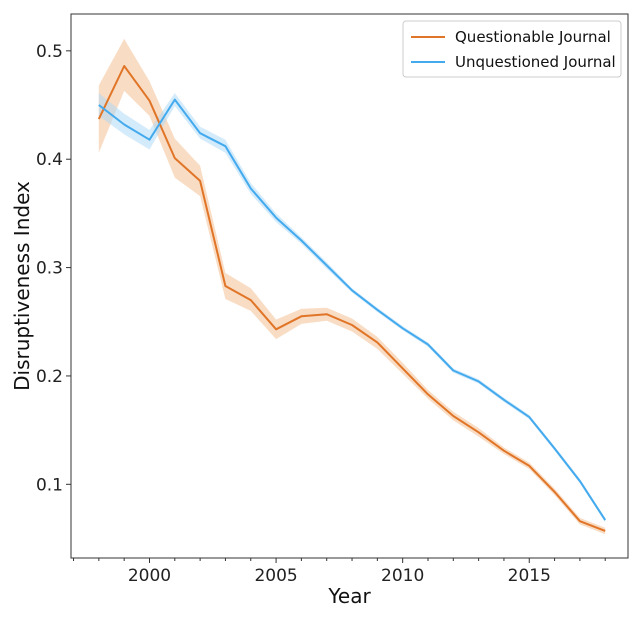 Image resolution: width=643 pixels, height=622 pixels. I want to click on y-tick-label: 0.1, so click(49, 485).